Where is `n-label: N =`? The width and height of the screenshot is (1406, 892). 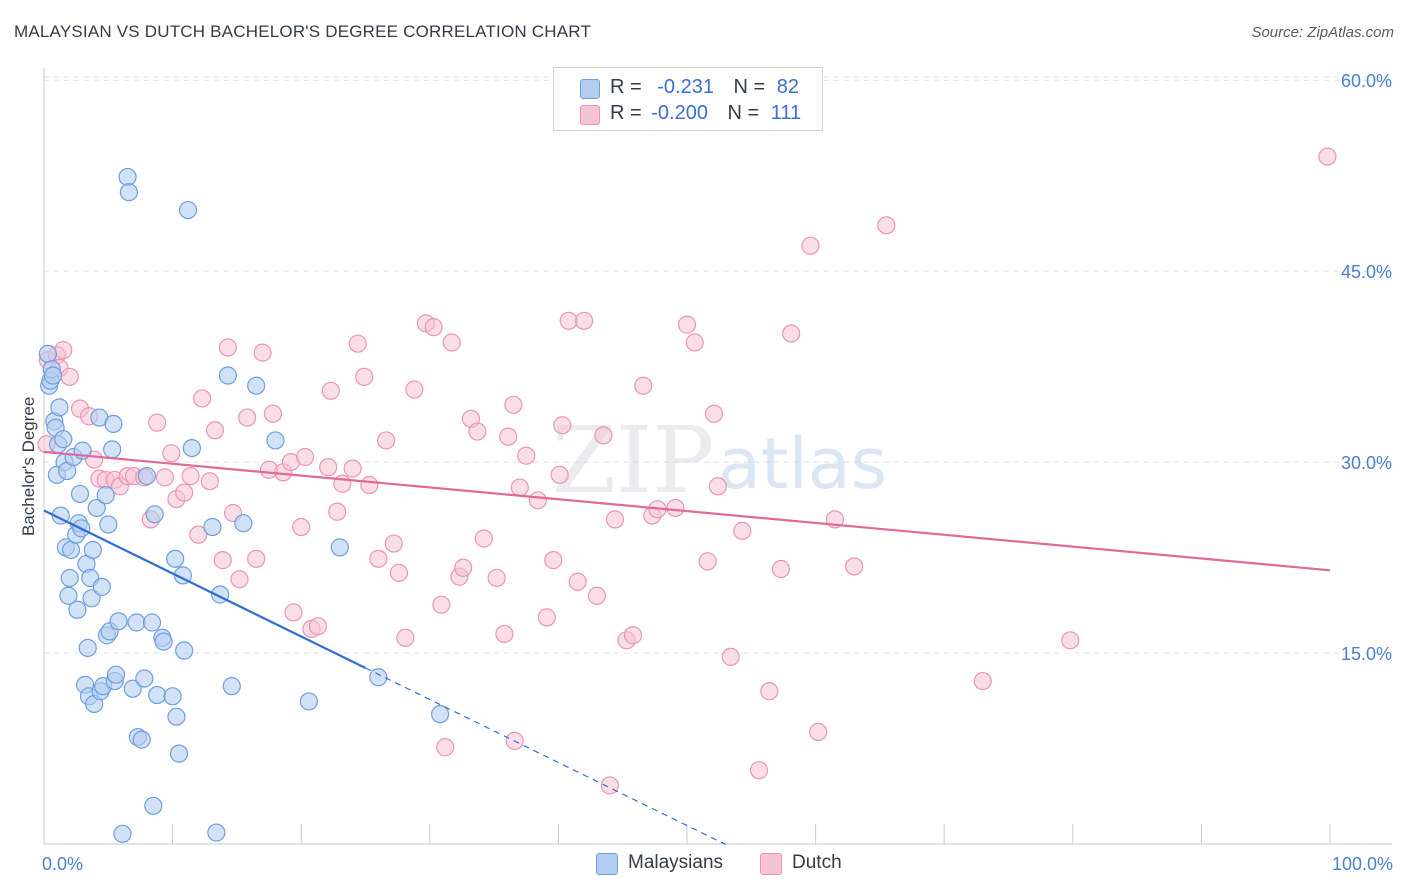 n-label: N = is located at coordinates (743, 113).